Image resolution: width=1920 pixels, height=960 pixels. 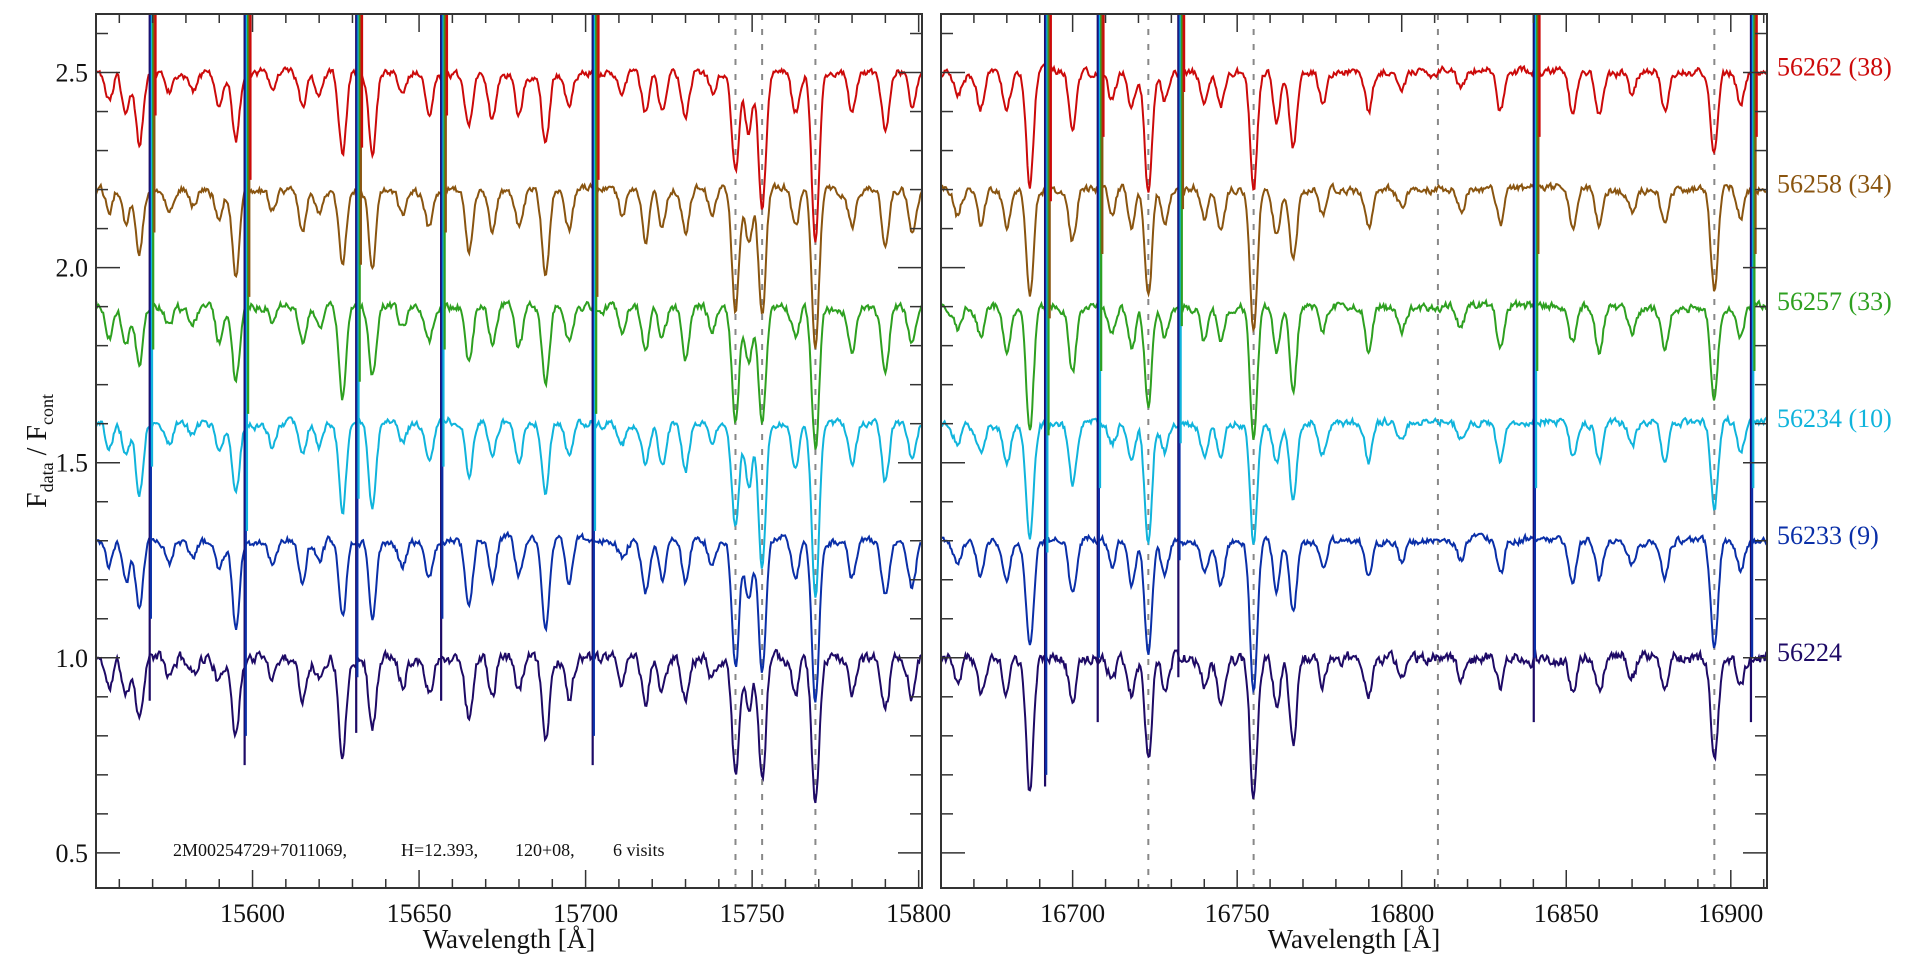 I want to click on legend-label-56262: 56262 (38), so click(x=1834, y=67).